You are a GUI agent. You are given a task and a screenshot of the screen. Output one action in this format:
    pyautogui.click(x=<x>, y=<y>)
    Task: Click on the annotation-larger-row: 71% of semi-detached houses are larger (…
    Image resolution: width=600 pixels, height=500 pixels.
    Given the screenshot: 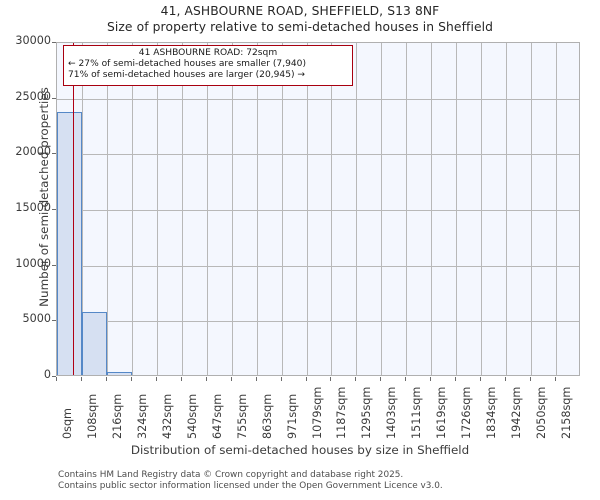 What is the action you would take?
    pyautogui.click(x=187, y=75)
    